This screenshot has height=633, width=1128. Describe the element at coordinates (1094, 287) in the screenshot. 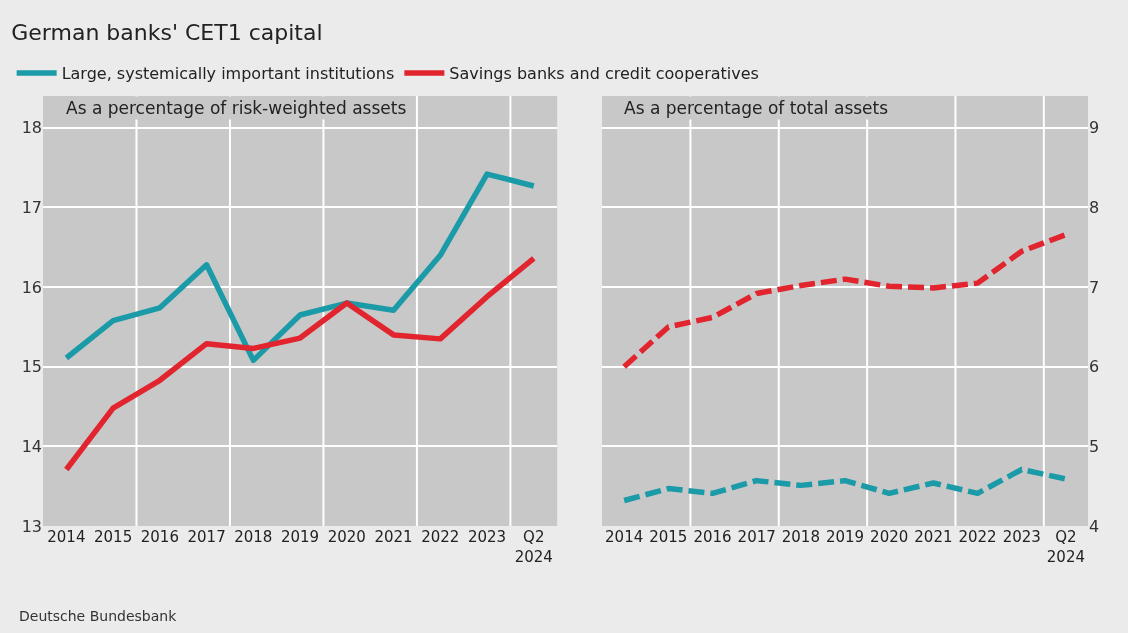

I see `y-tick-label: 7` at that location.